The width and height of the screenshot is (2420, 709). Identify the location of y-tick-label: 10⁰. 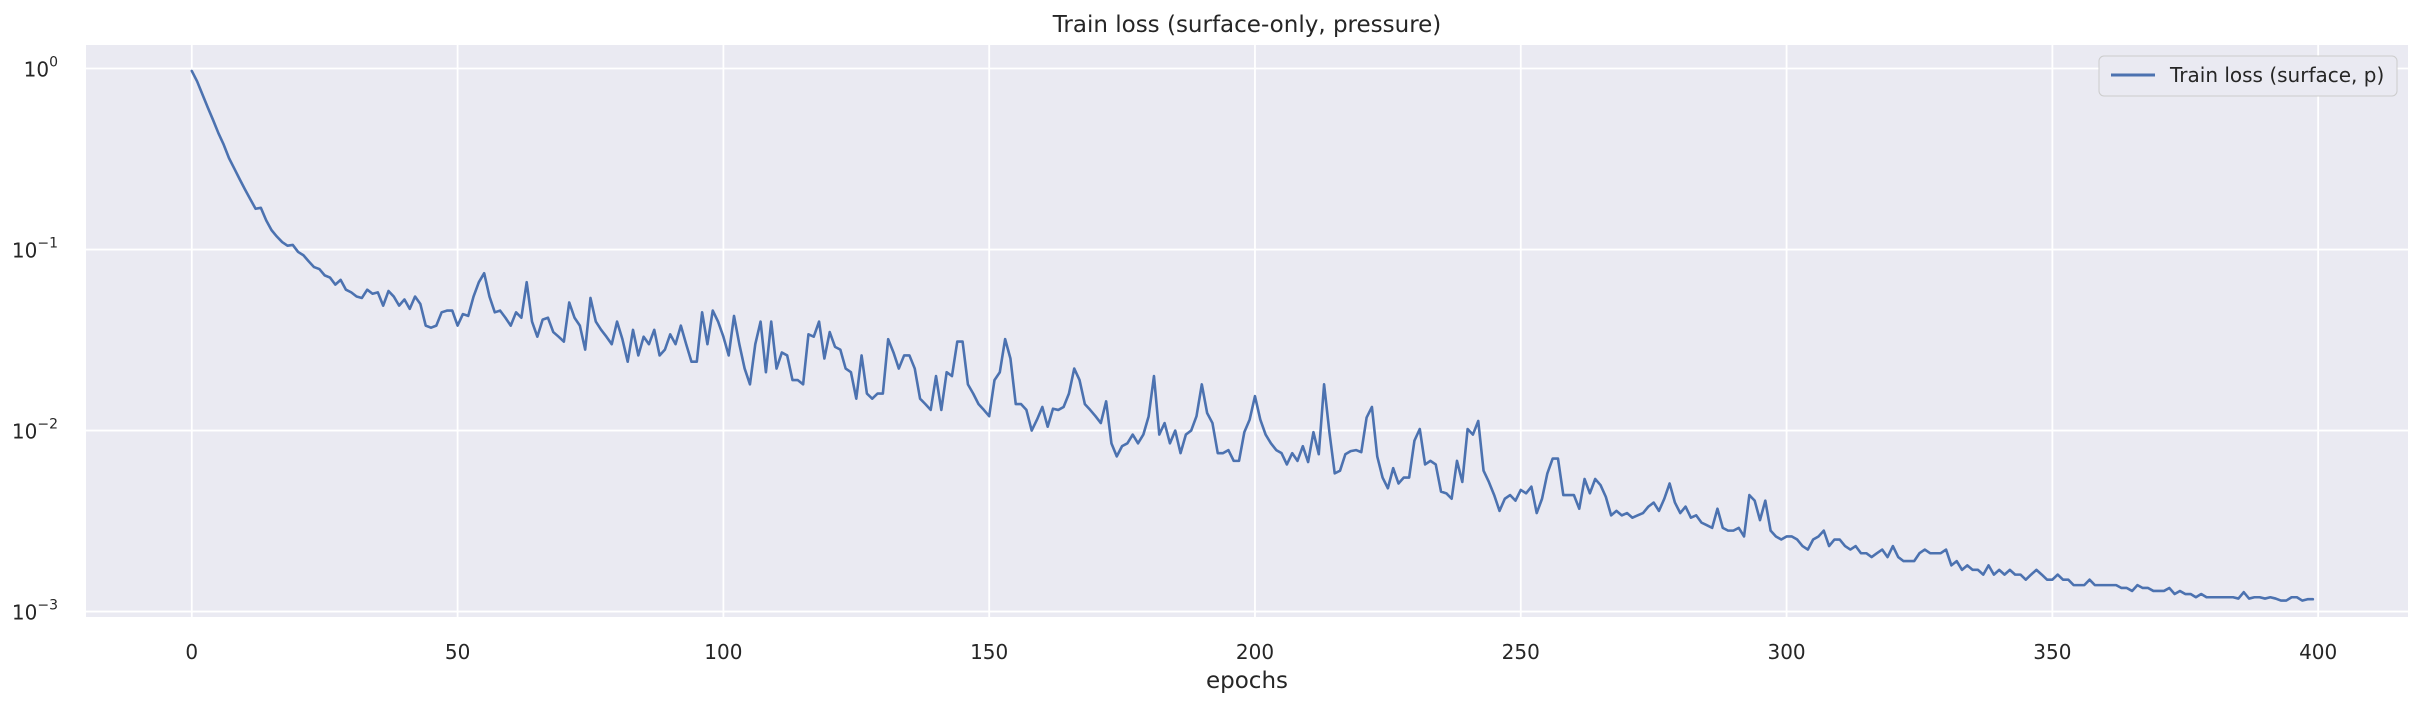
(41, 68).